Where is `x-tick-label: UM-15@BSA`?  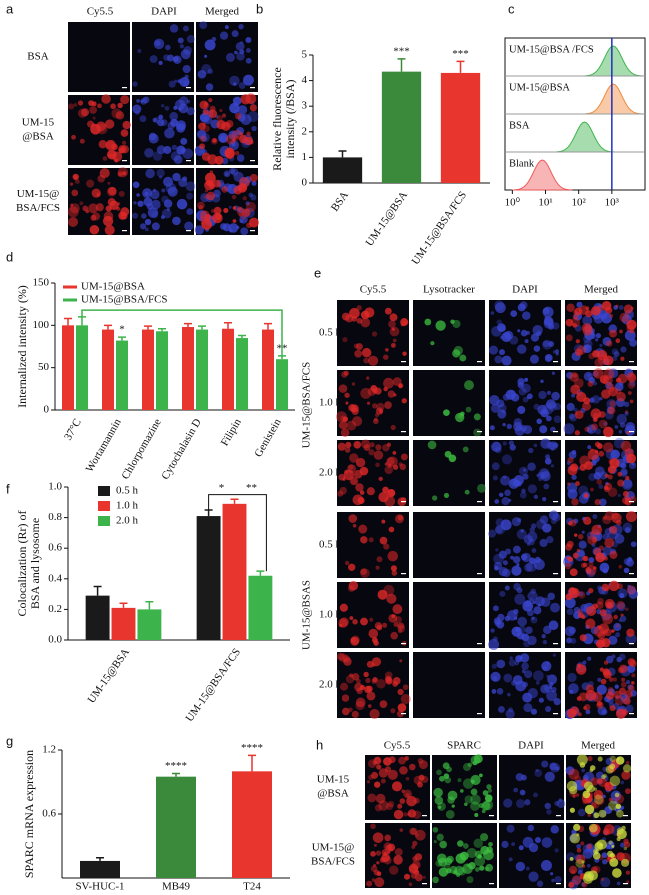 x-tick-label: UM-15@BSA is located at coordinates (109, 675).